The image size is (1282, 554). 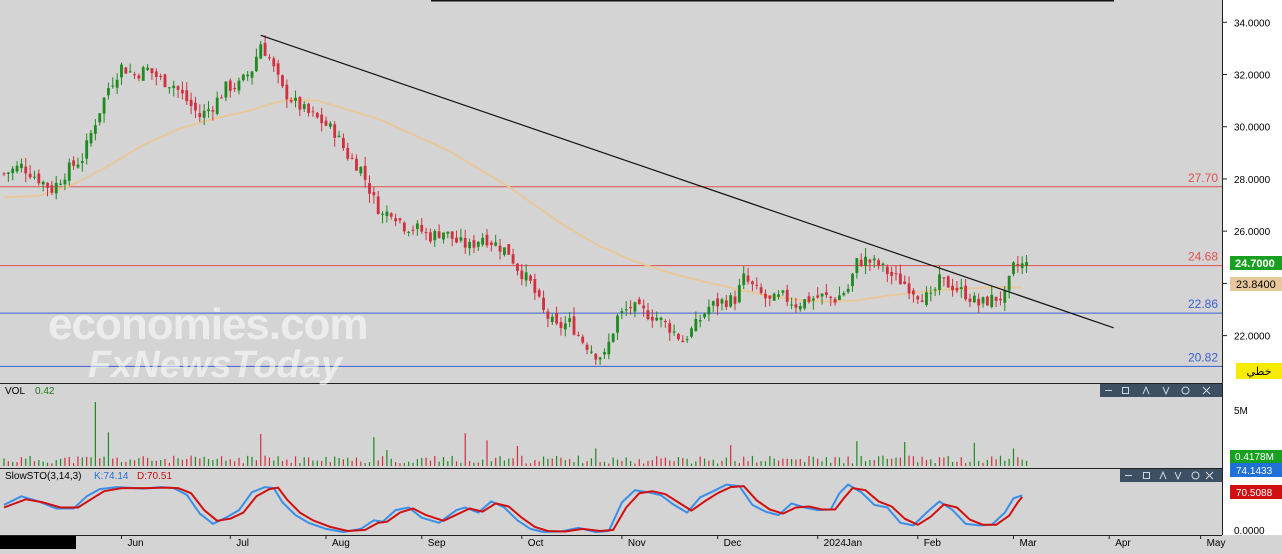 What do you see at coordinates (1146, 475) in the screenshot?
I see `maximize-icon` at bounding box center [1146, 475].